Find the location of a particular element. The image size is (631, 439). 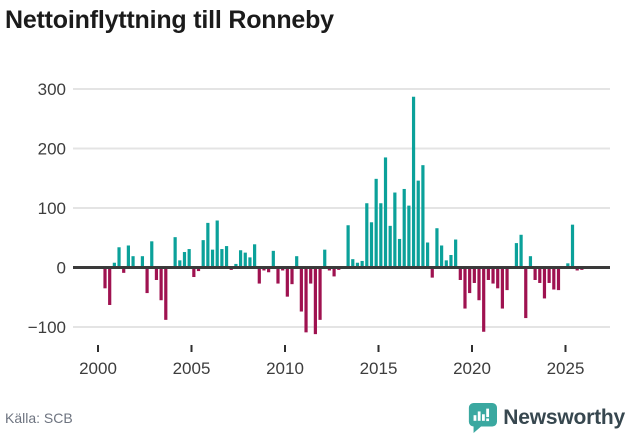

x-axis-tick-label: 2005 is located at coordinates (192, 368).